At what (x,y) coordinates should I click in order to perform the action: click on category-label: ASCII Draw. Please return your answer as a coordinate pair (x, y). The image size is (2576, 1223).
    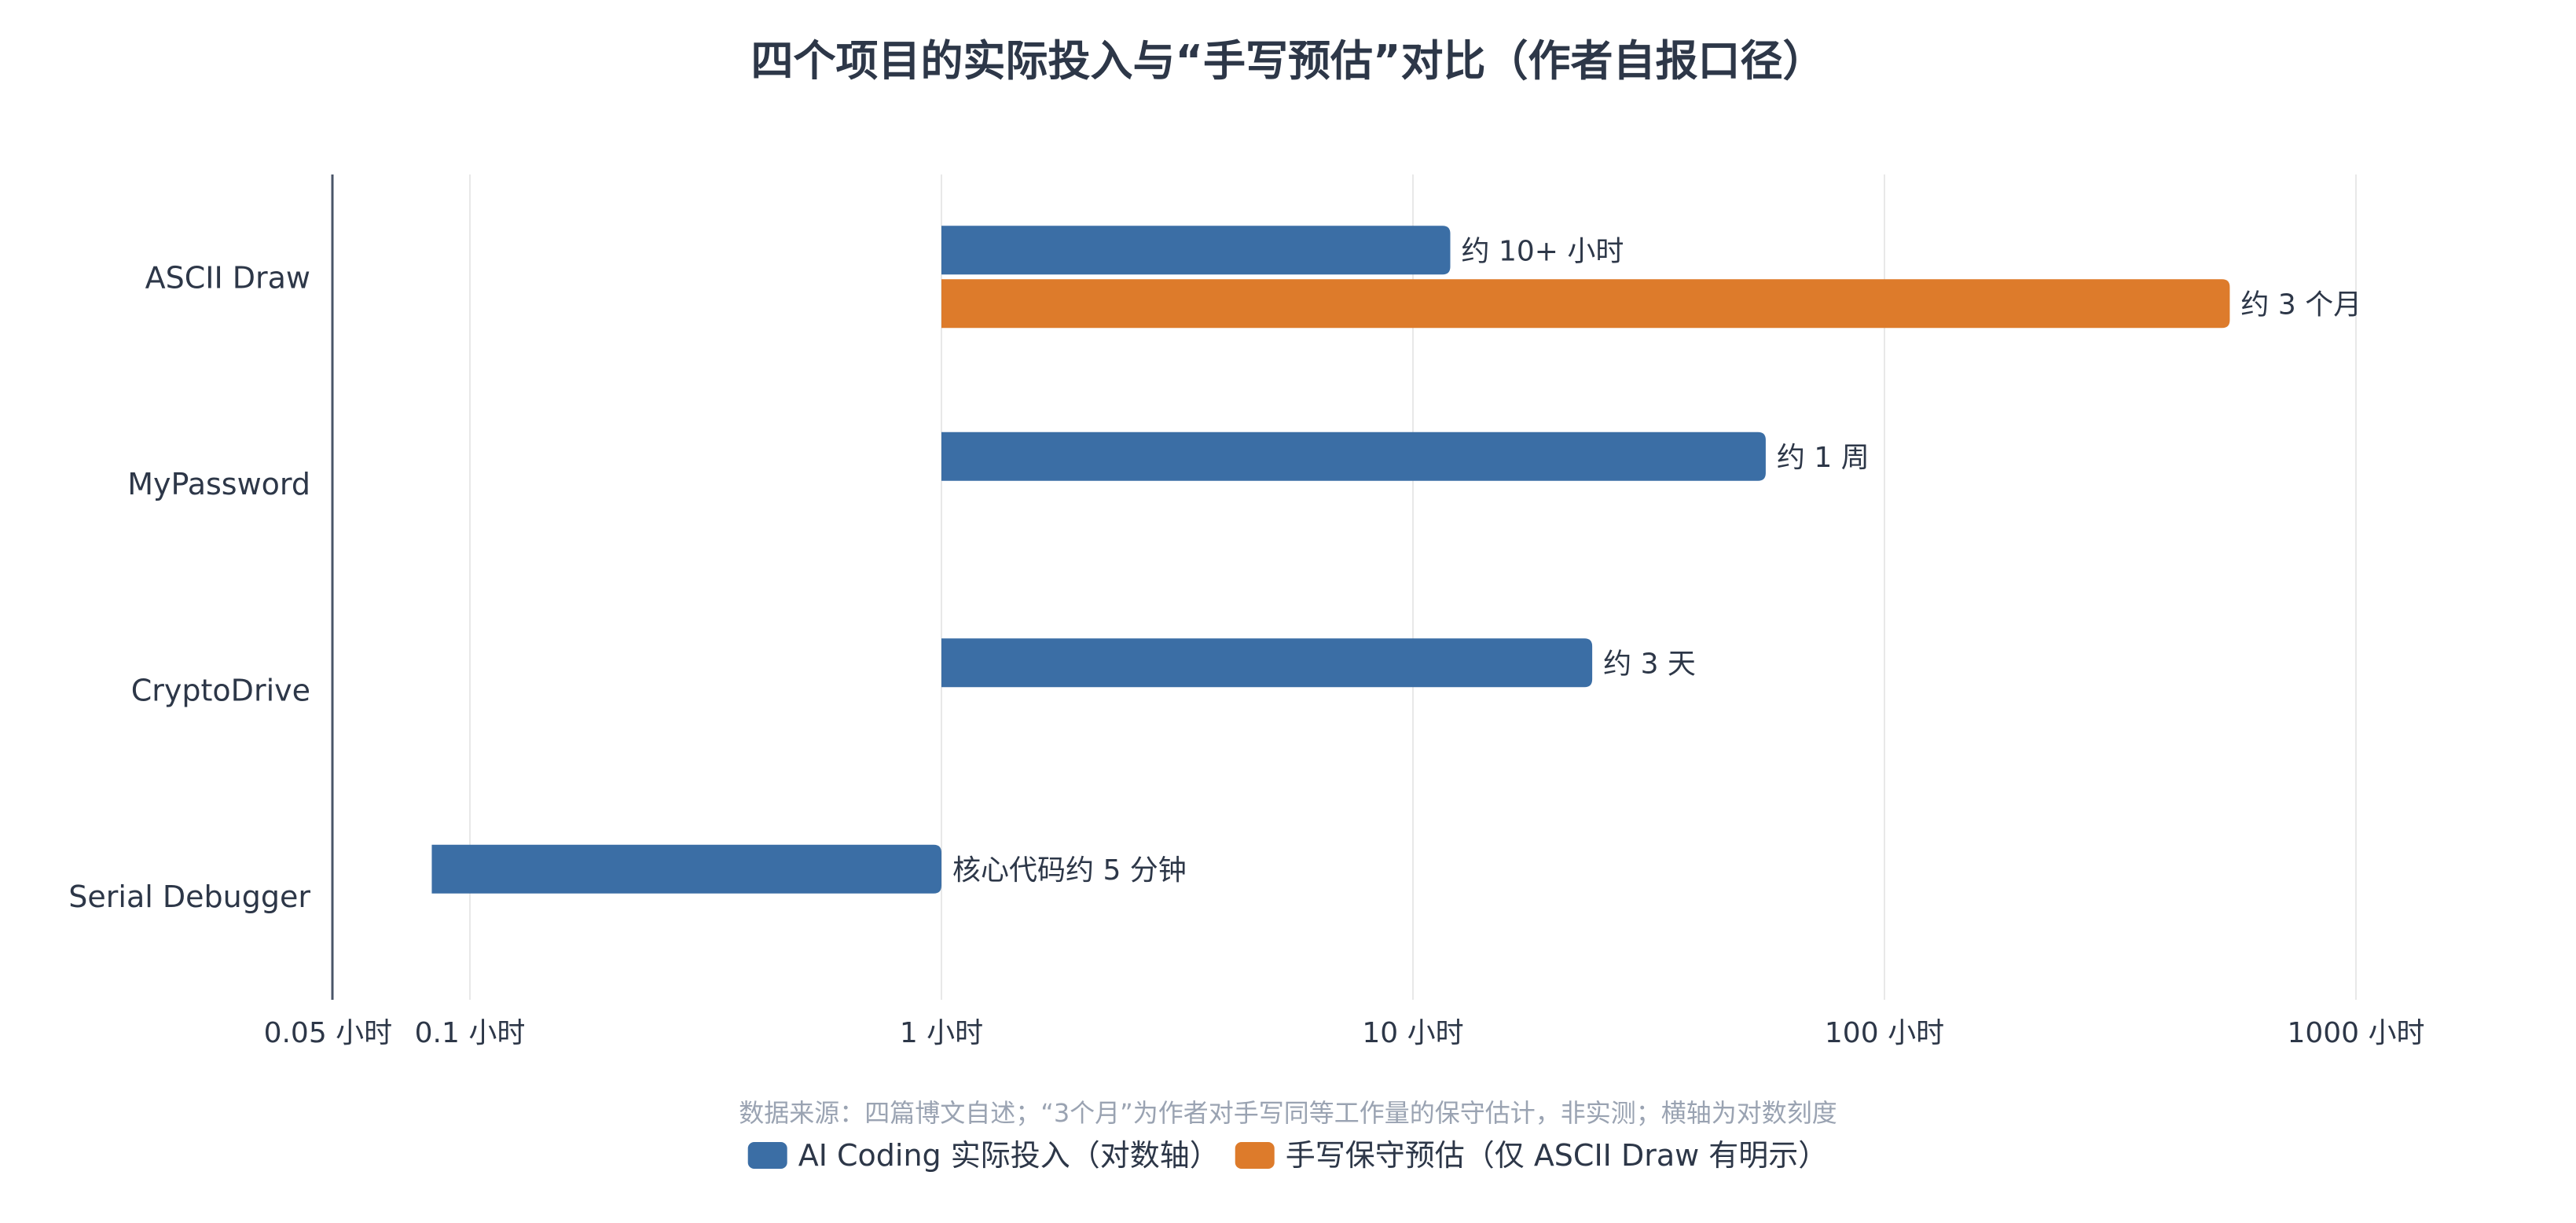
    Looking at the image, I should click on (228, 277).